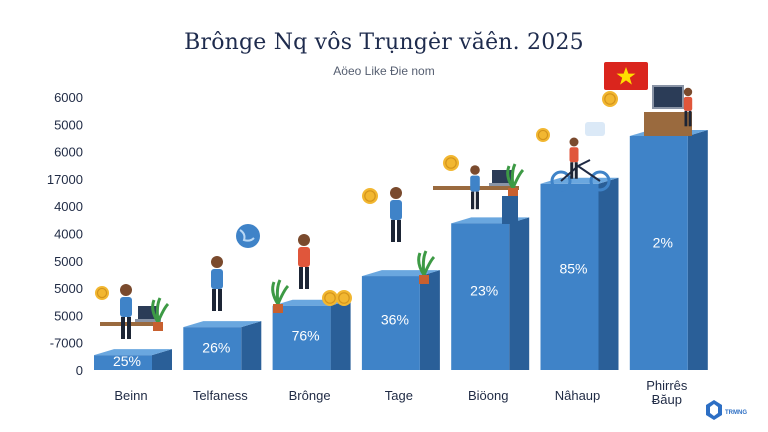 This screenshot has height=432, width=768. Describe the element at coordinates (578, 395) in the screenshot. I see `x-tick-label: Nâhaup` at that location.